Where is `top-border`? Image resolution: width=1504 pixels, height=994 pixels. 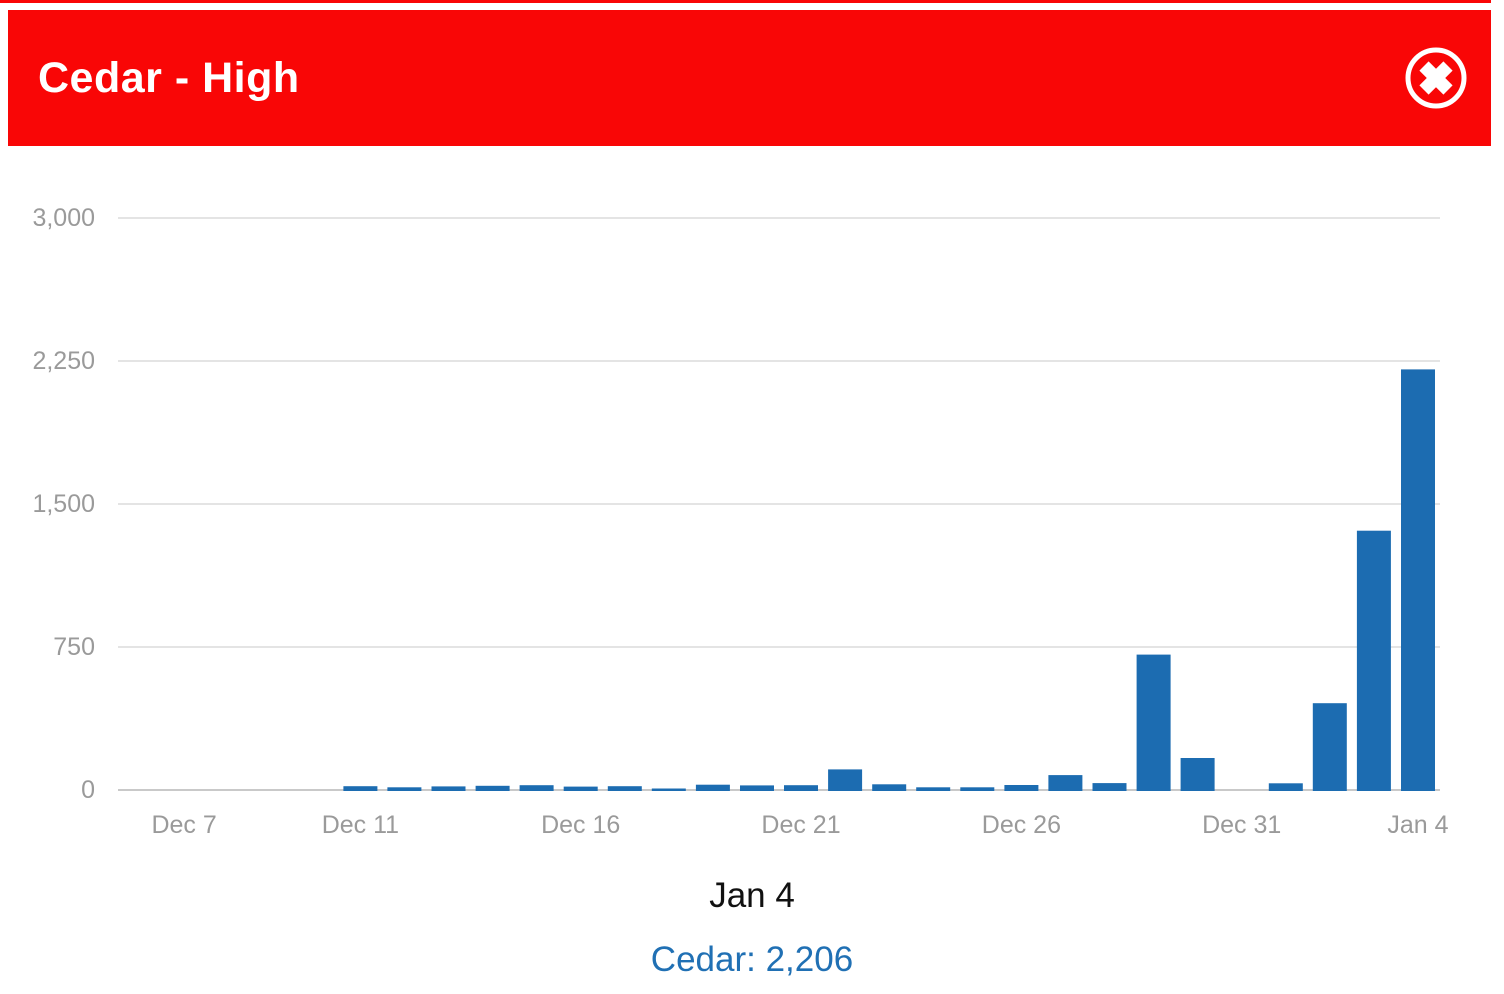 top-border is located at coordinates (745, 1).